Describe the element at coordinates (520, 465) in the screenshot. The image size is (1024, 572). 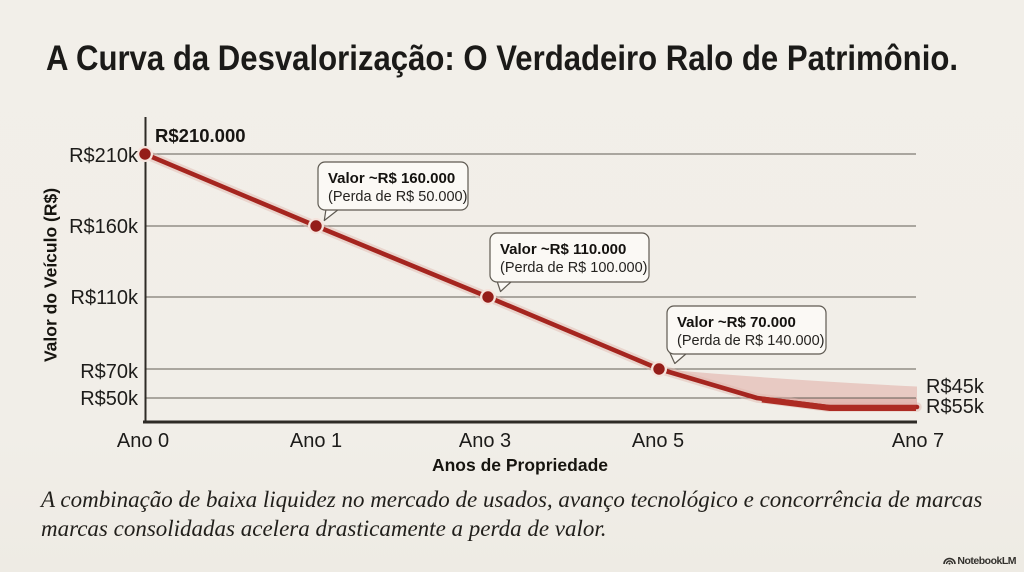
I see `svg-text: Anos de Propriedade` at that location.